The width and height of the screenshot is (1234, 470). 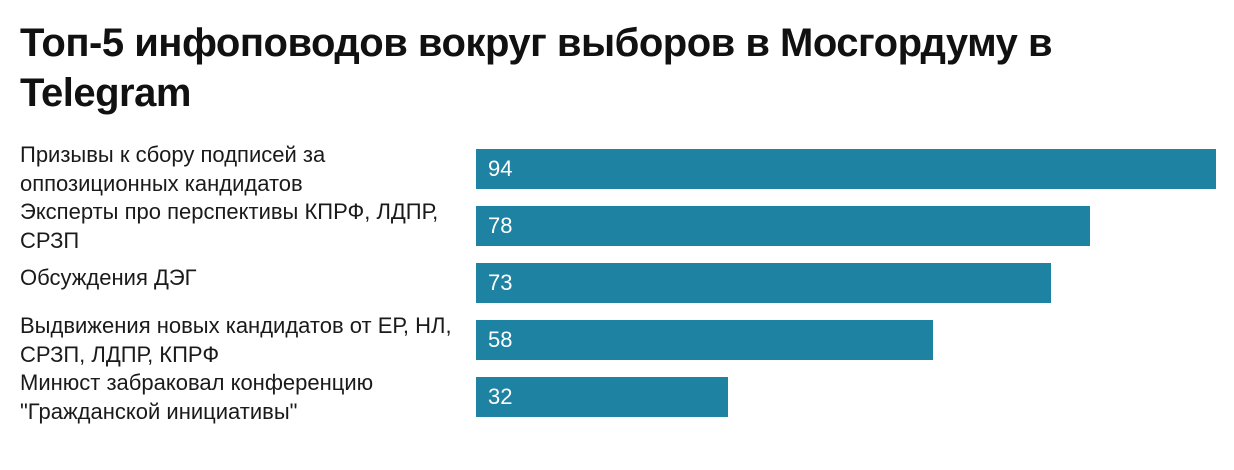 What do you see at coordinates (500, 225) in the screenshot?
I see `bar-value-label: 78` at bounding box center [500, 225].